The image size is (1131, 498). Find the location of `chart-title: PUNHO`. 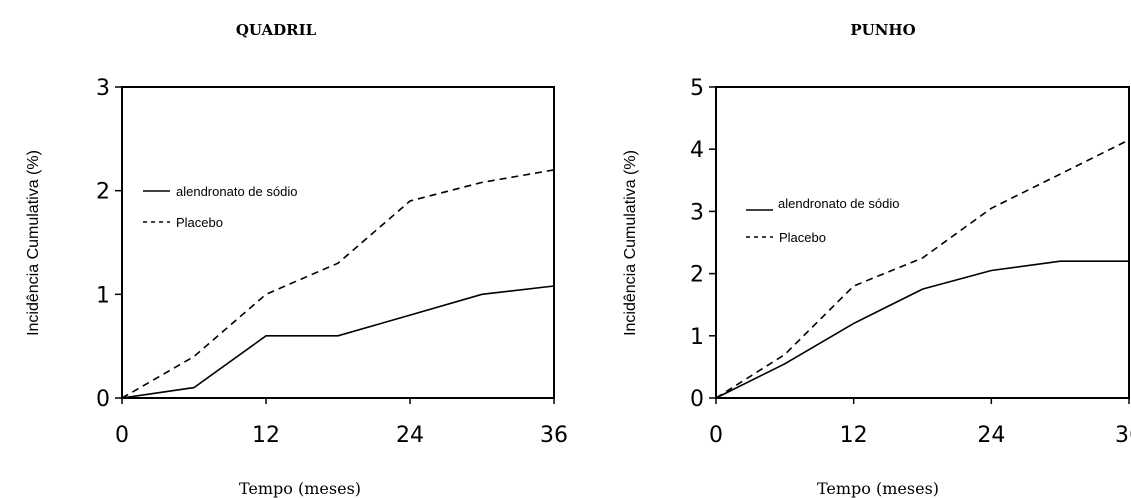

chart-title: PUNHO is located at coordinates (882, 30).